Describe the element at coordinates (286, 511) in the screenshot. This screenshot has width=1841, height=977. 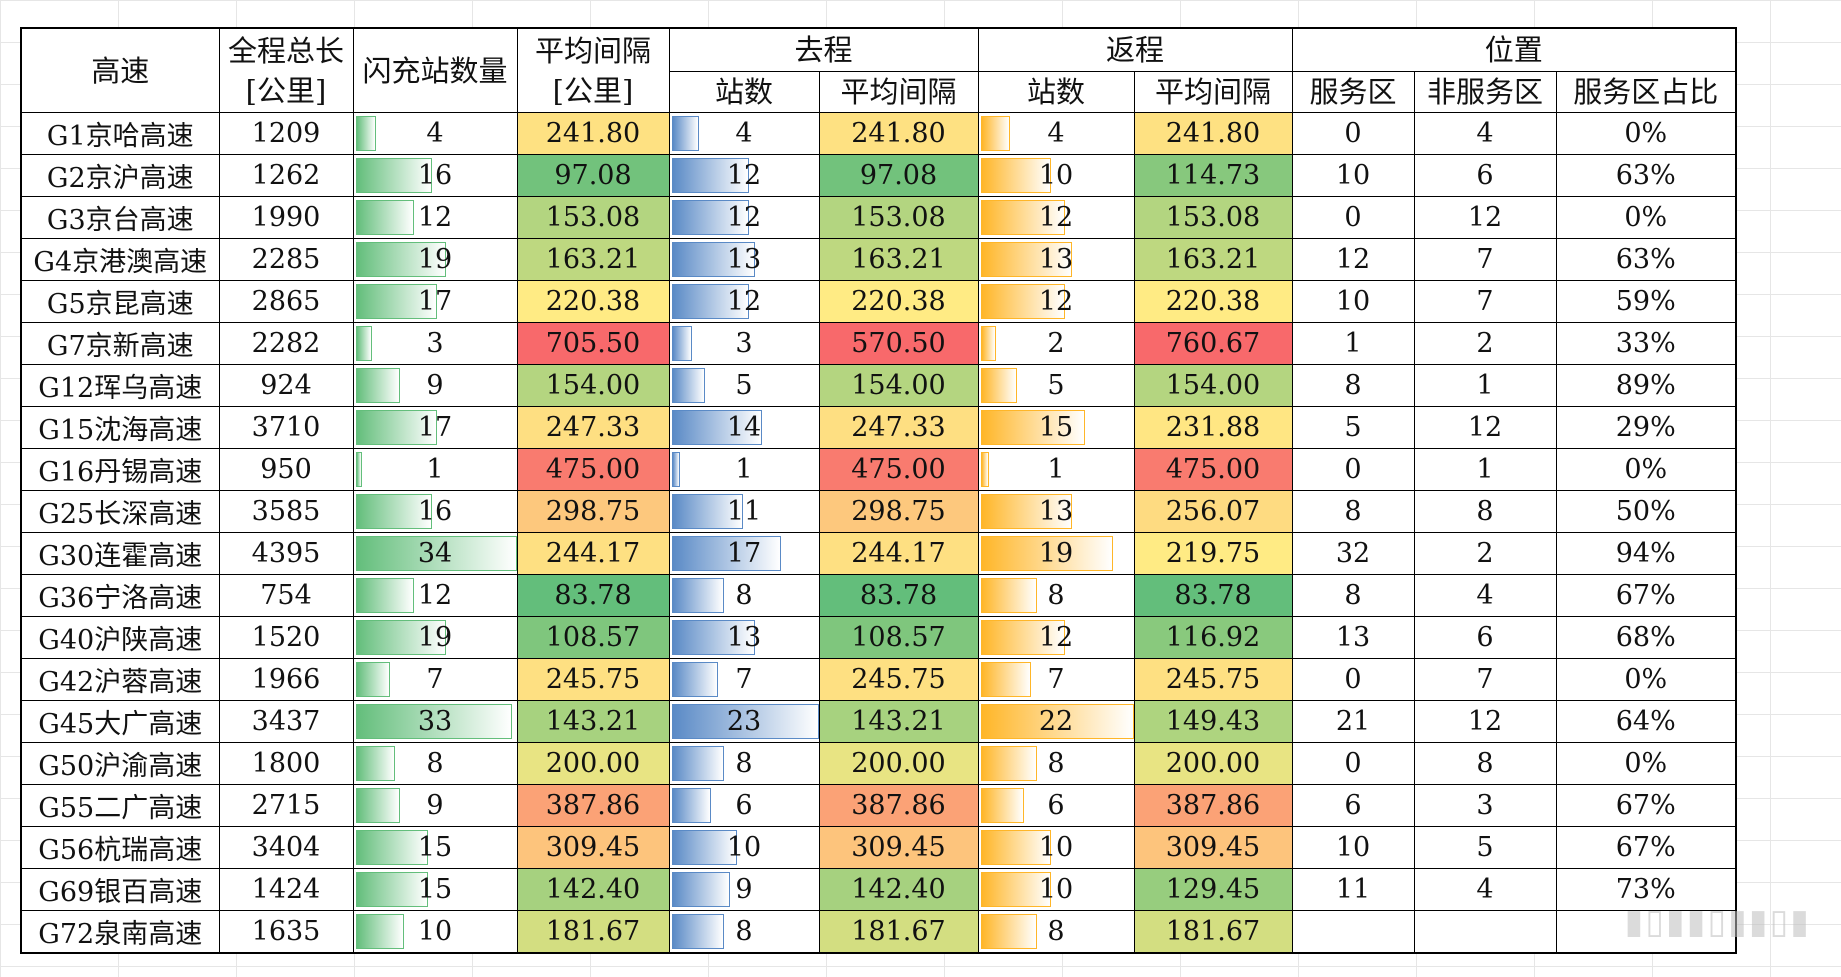
I see `cell-total-length: 3585` at that location.